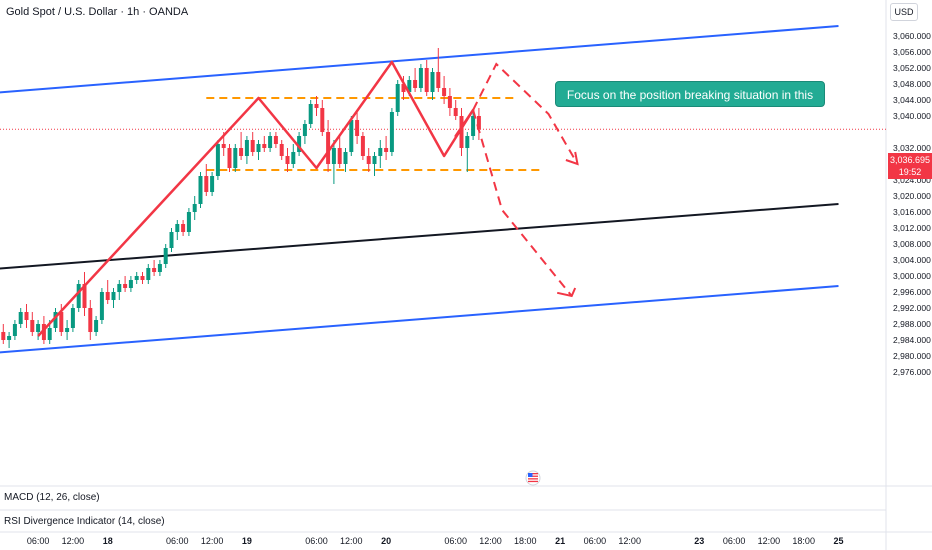  What do you see at coordinates (910, 166) in the screenshot?
I see `current-price-tag: 3,036.695 19:52` at bounding box center [910, 166].